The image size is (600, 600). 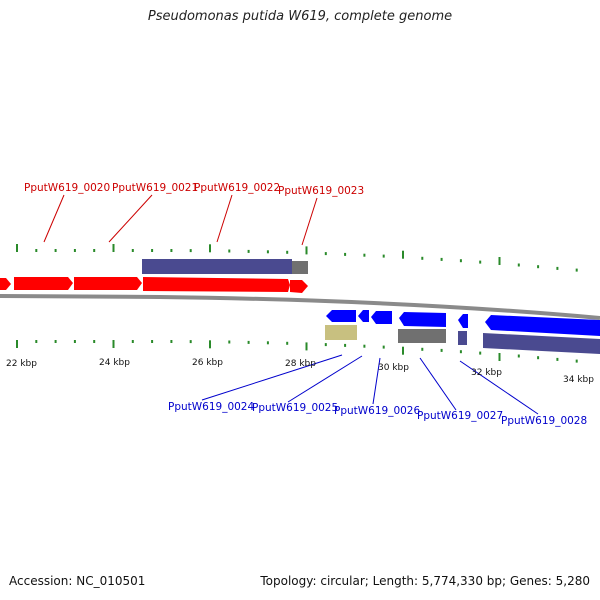 I want to click on genome-title: Pseudomonas putida W619, complete genome, so click(x=300, y=16).